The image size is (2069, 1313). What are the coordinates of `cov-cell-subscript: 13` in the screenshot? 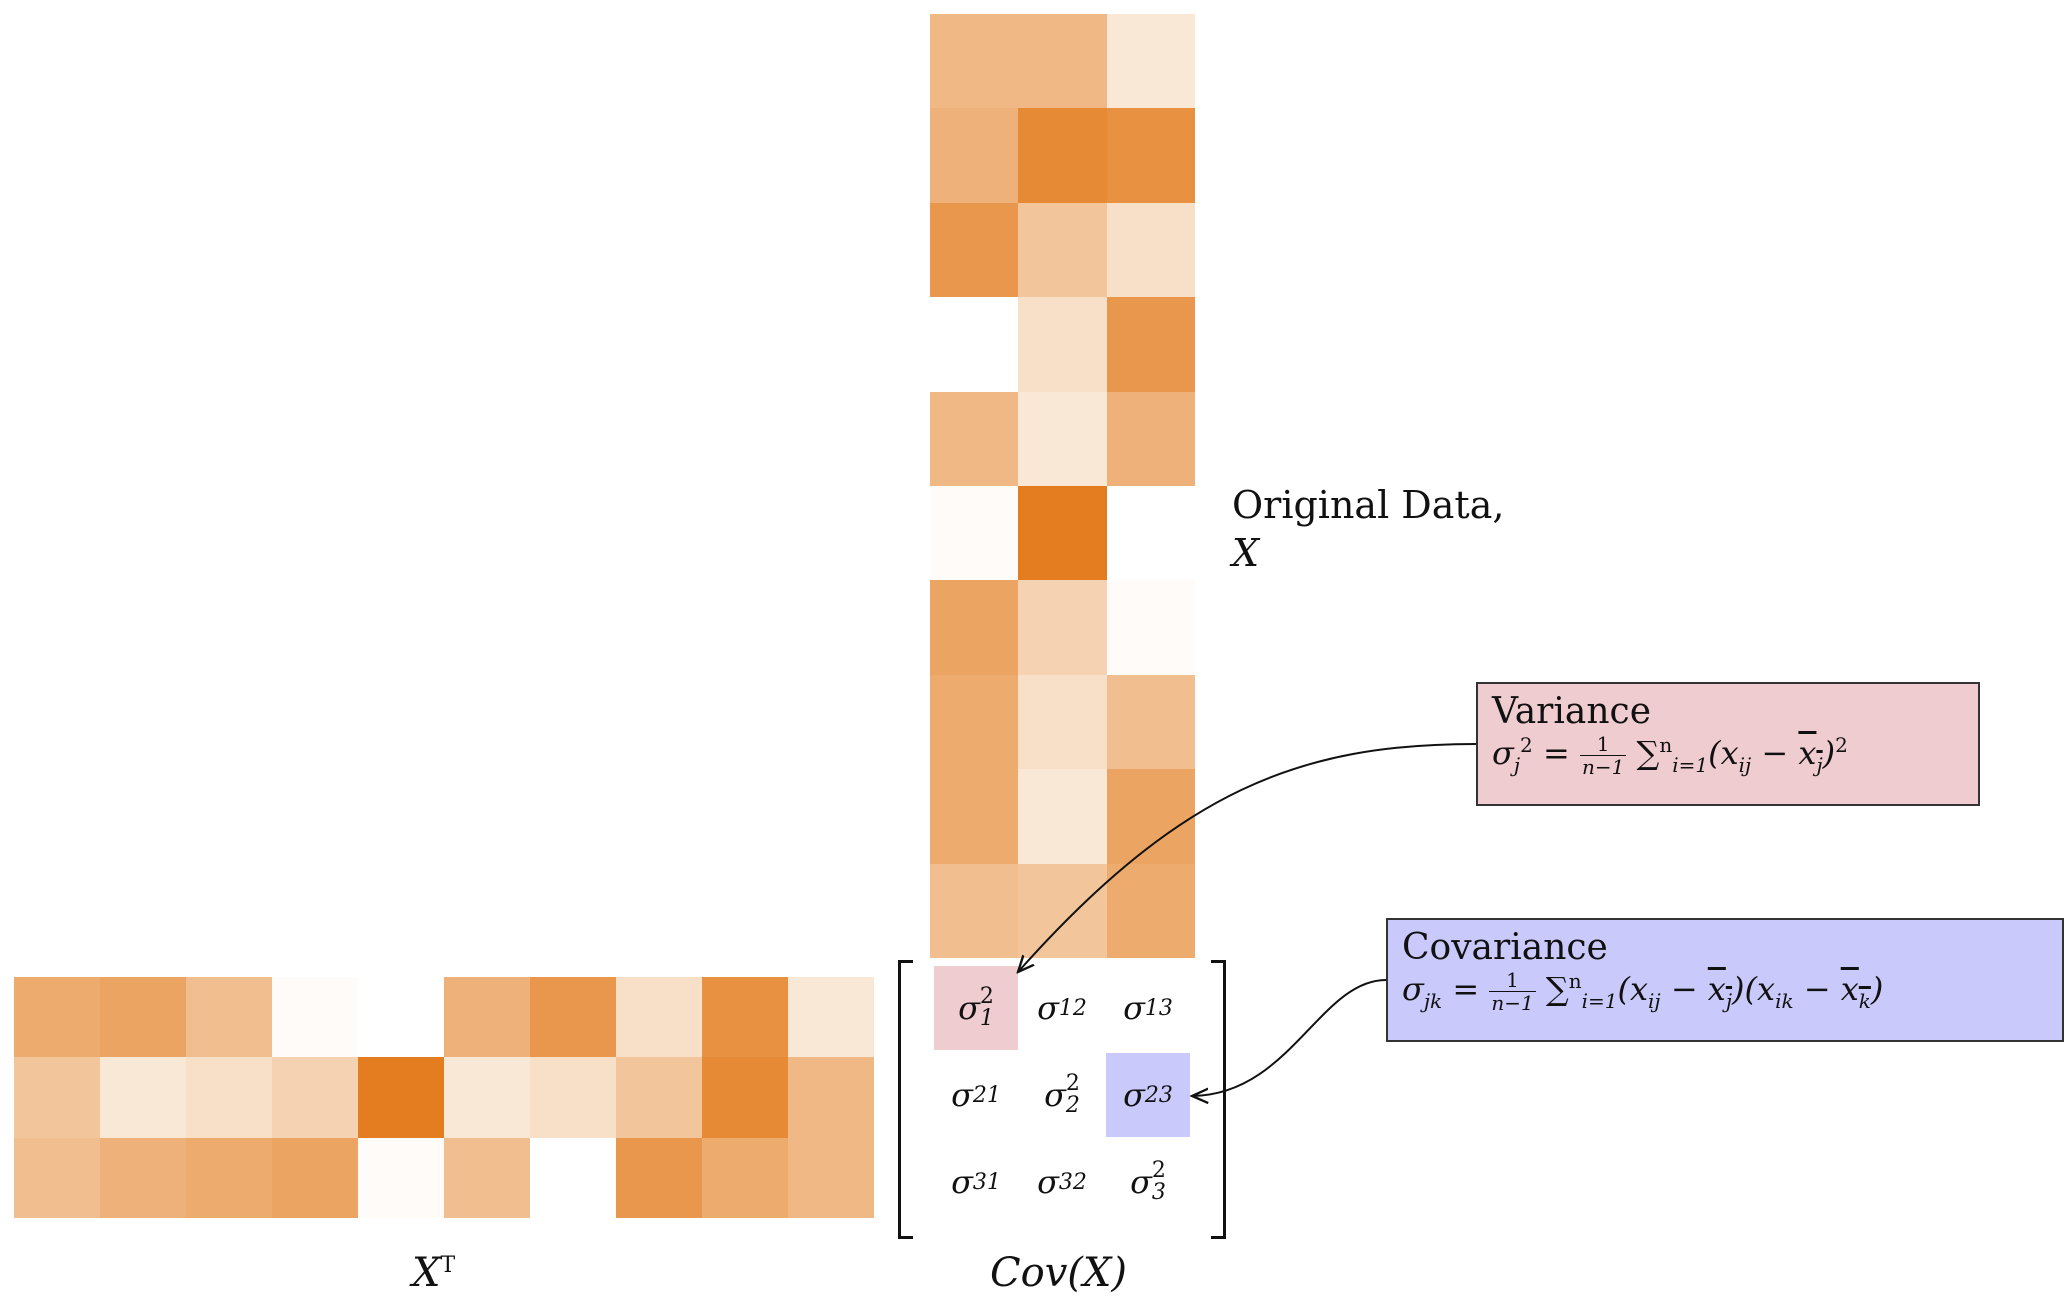 It's located at (1158, 1008).